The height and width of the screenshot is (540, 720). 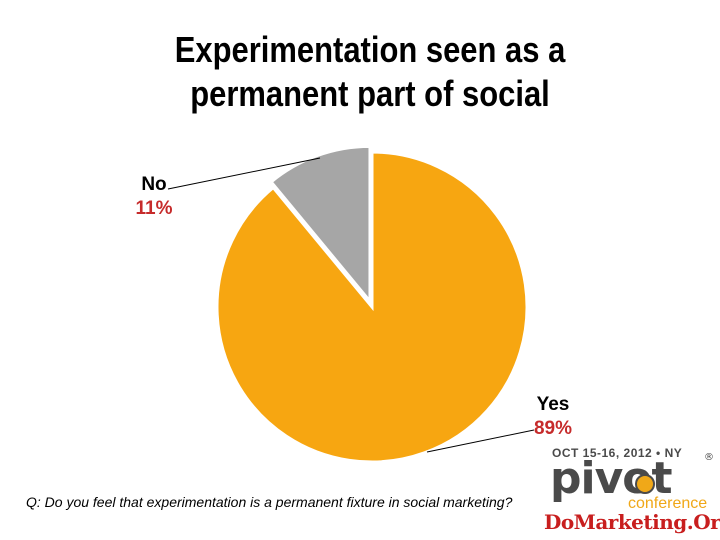 I want to click on registered-mark: ®, so click(x=709, y=457).